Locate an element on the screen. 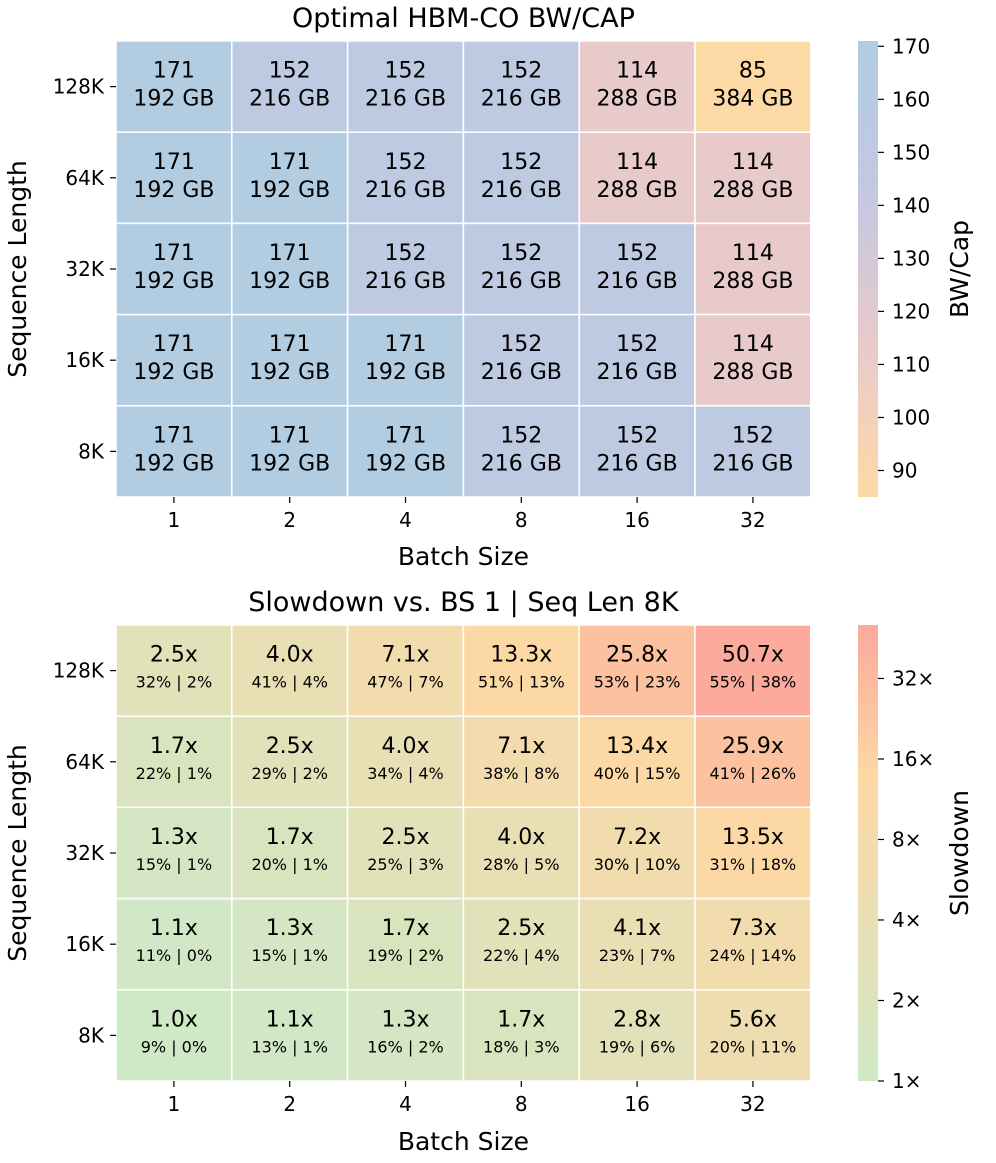 This screenshot has width=996, height=1163. cell-value-label: 85 is located at coordinates (753, 71).